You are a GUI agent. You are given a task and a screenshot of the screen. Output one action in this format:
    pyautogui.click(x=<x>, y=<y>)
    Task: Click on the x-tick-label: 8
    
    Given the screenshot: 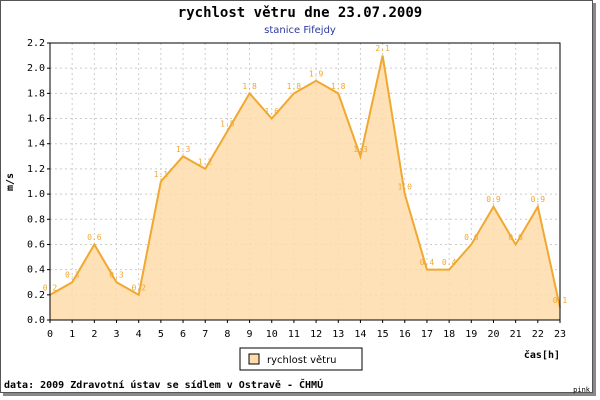 What is the action you would take?
    pyautogui.click(x=227, y=334)
    